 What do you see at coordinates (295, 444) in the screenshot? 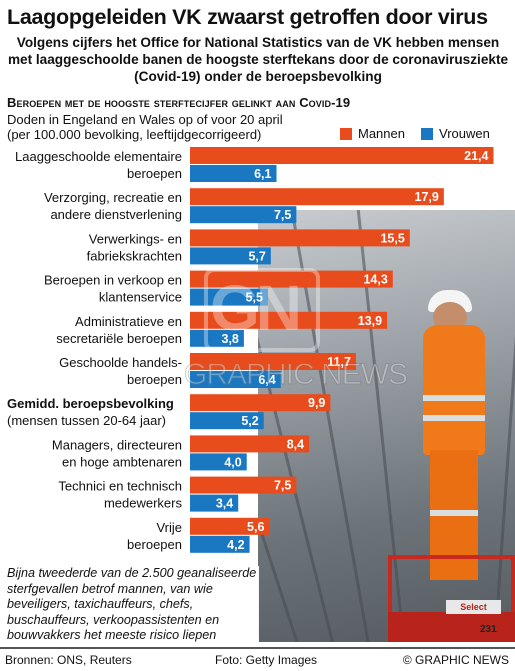
I see `data-label: 8,4` at bounding box center [295, 444].